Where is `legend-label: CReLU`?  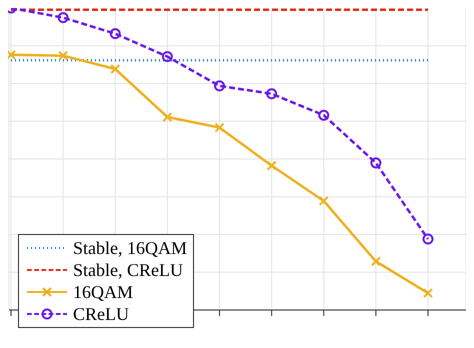 legend-label: CReLU is located at coordinates (101, 314).